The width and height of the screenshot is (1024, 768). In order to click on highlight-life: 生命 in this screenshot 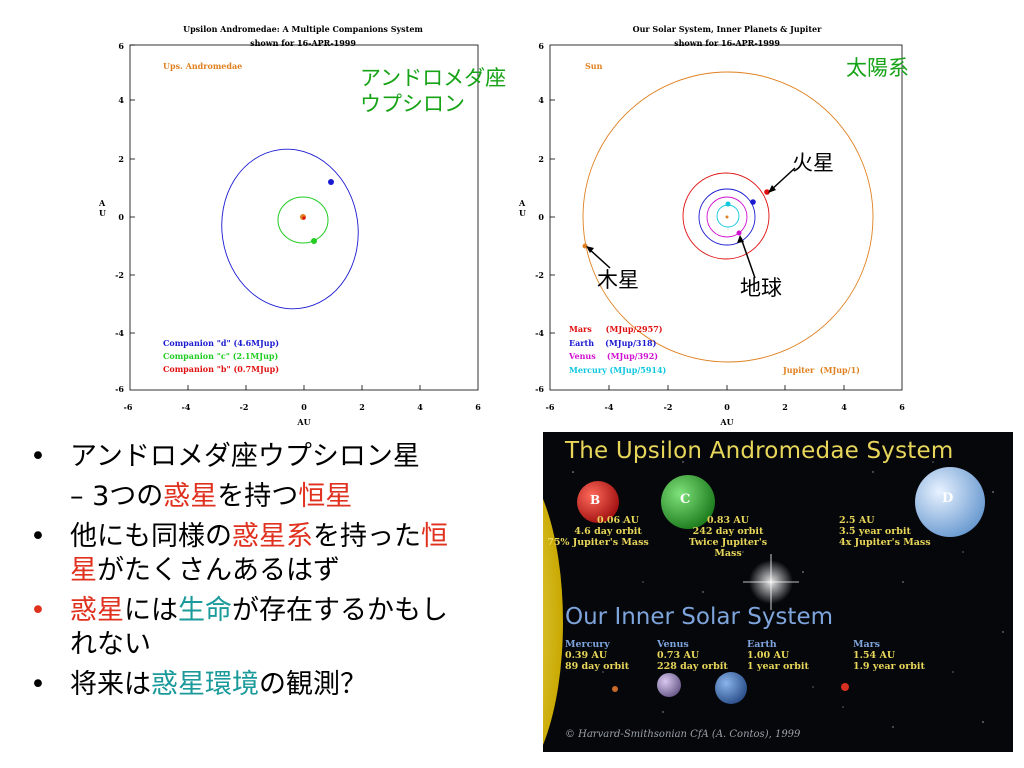, I will do `click(205, 610)`.